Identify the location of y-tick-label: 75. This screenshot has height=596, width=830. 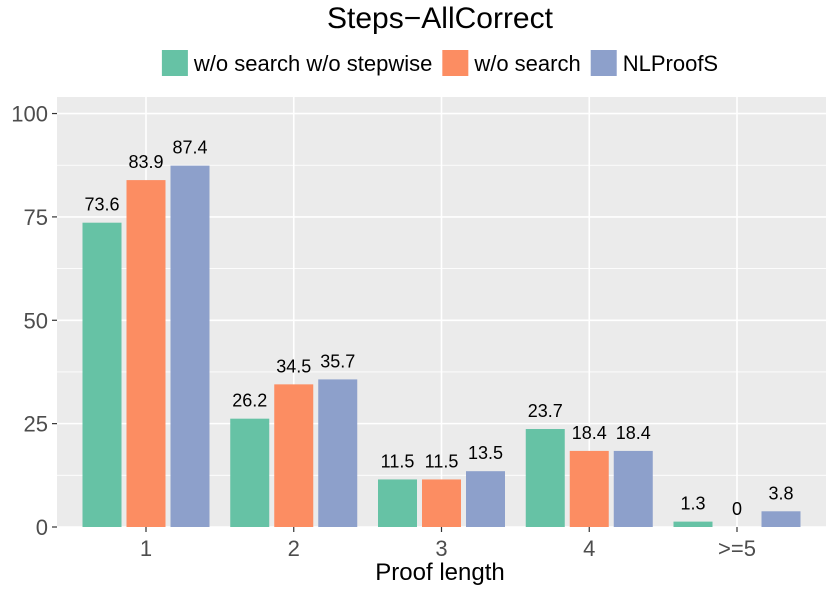
(36, 217).